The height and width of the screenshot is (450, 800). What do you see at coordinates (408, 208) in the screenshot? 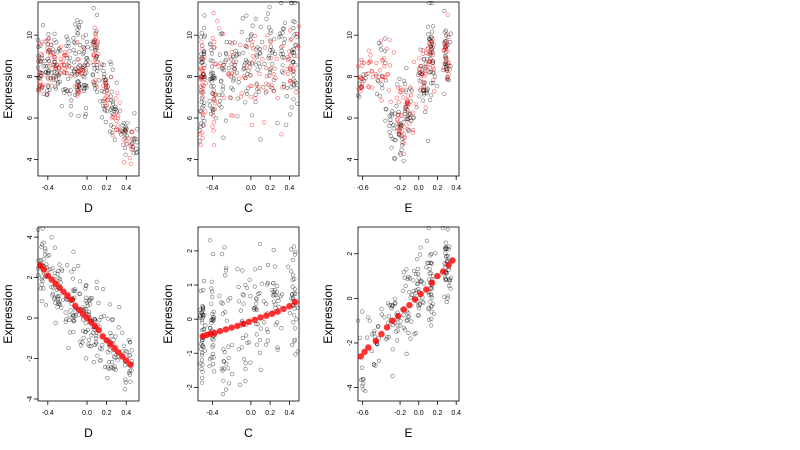
I see `x-axis-label: E` at bounding box center [408, 208].